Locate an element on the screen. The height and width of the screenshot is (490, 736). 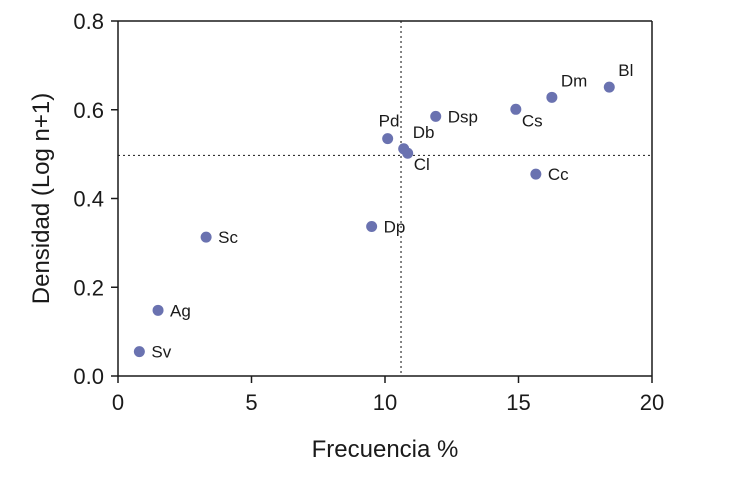
x-tick-label: 0 is located at coordinates (118, 402).